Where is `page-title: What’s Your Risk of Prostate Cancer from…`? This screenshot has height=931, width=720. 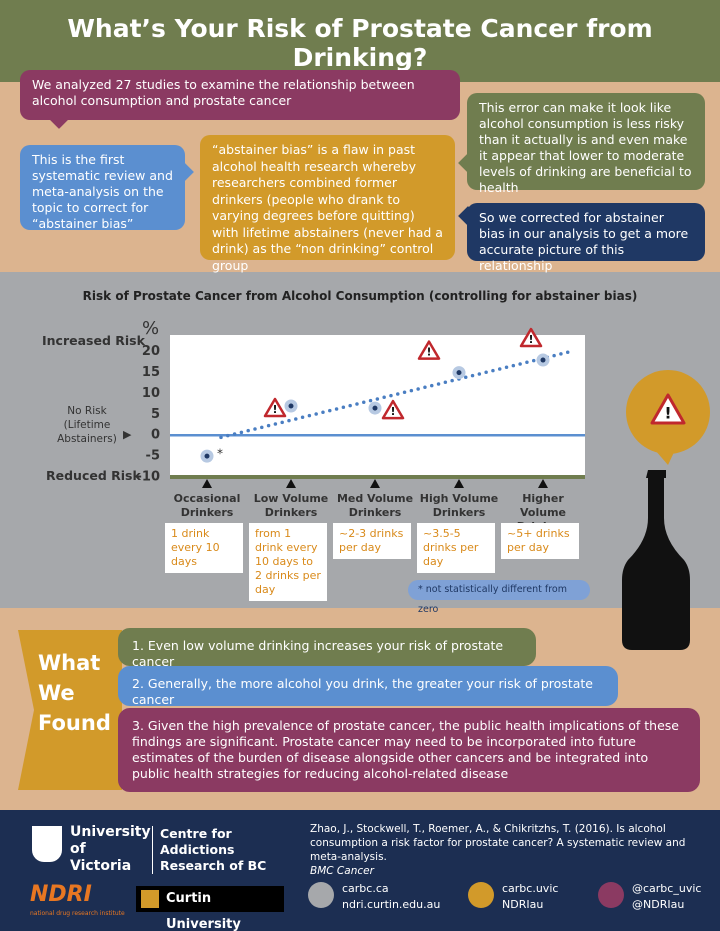 page-title: What’s Your Risk of Prostate Cancer from… is located at coordinates (360, 43).